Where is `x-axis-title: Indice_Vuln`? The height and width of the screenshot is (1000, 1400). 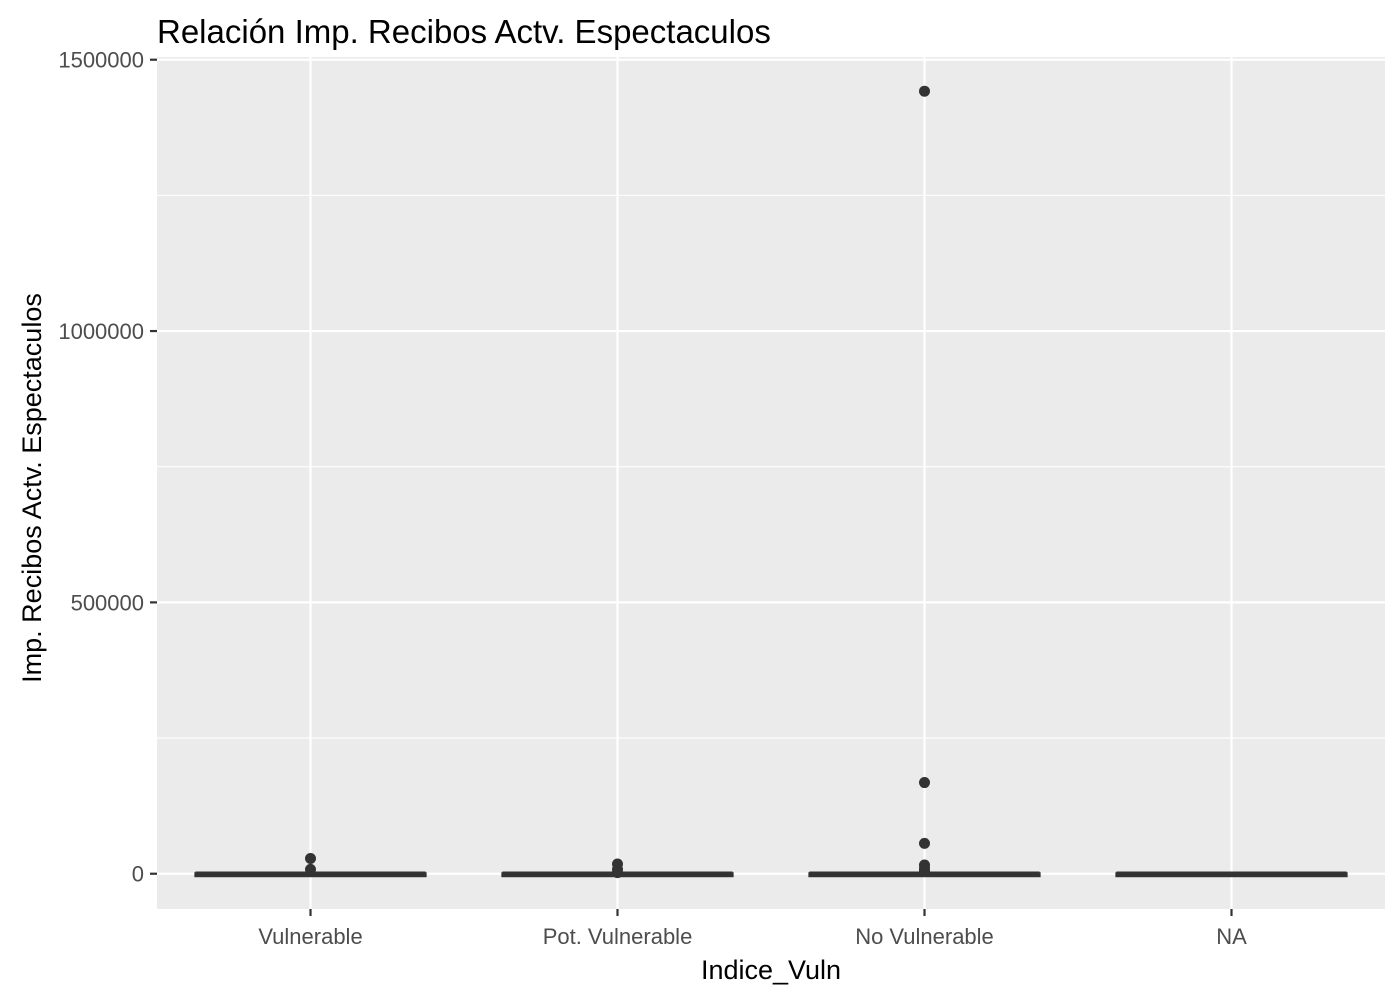 x-axis-title: Indice_Vuln is located at coordinates (771, 970).